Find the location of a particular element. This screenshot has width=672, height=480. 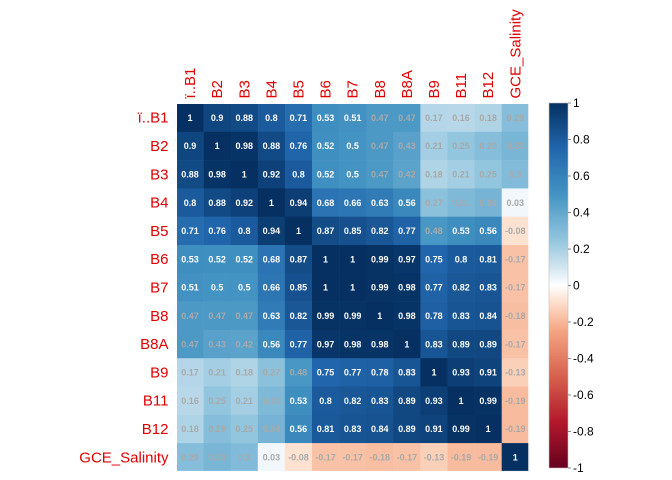

cell-value-label: -0.18 is located at coordinates (515, 316).